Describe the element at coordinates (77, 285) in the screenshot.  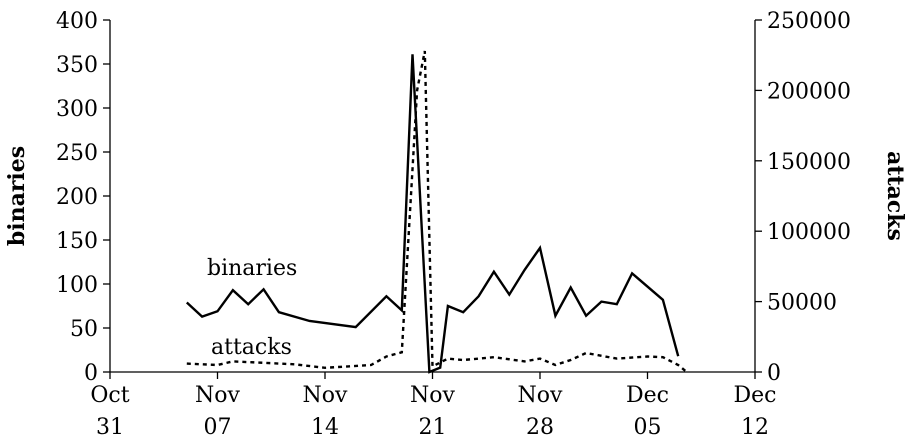
I see `left-y-tick-label: 100` at that location.